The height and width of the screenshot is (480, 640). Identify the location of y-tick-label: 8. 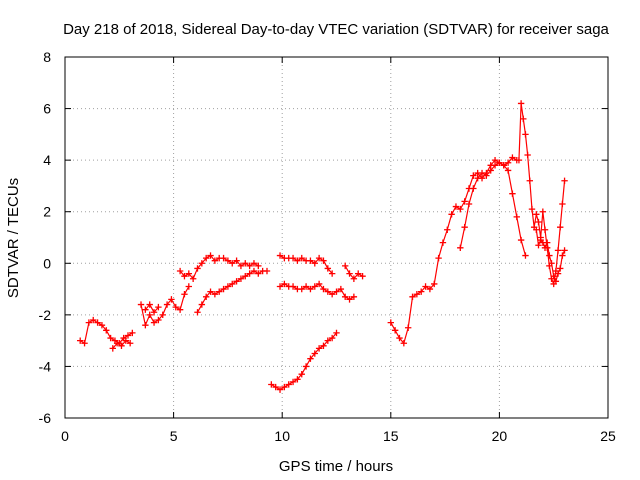
(47, 57).